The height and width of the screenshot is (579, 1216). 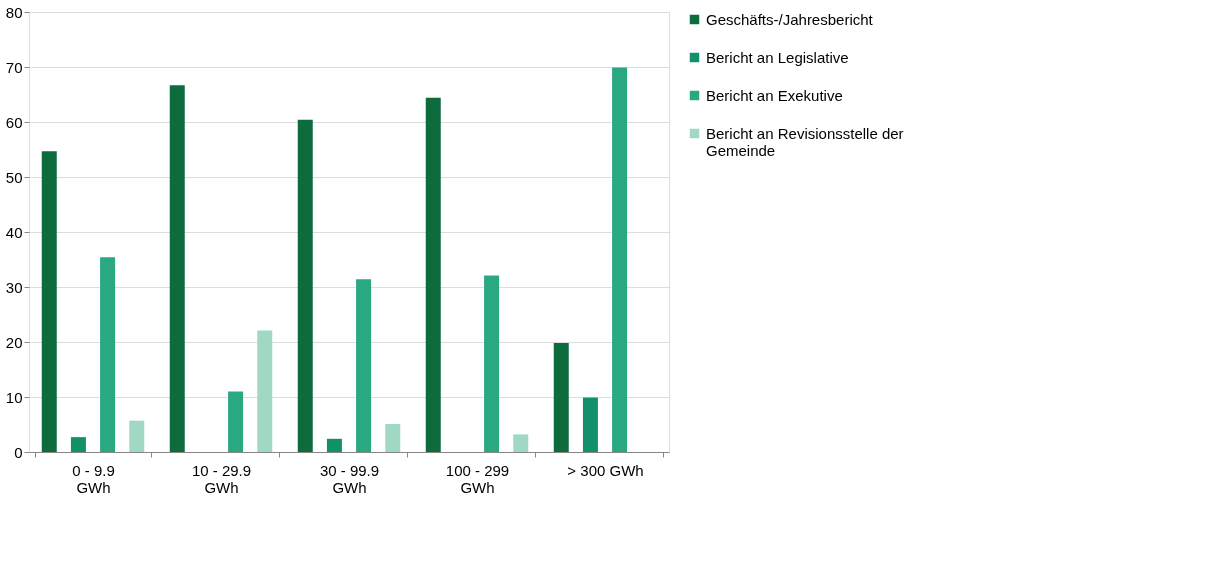 I want to click on y-tick-label: 0, so click(x=18, y=452).